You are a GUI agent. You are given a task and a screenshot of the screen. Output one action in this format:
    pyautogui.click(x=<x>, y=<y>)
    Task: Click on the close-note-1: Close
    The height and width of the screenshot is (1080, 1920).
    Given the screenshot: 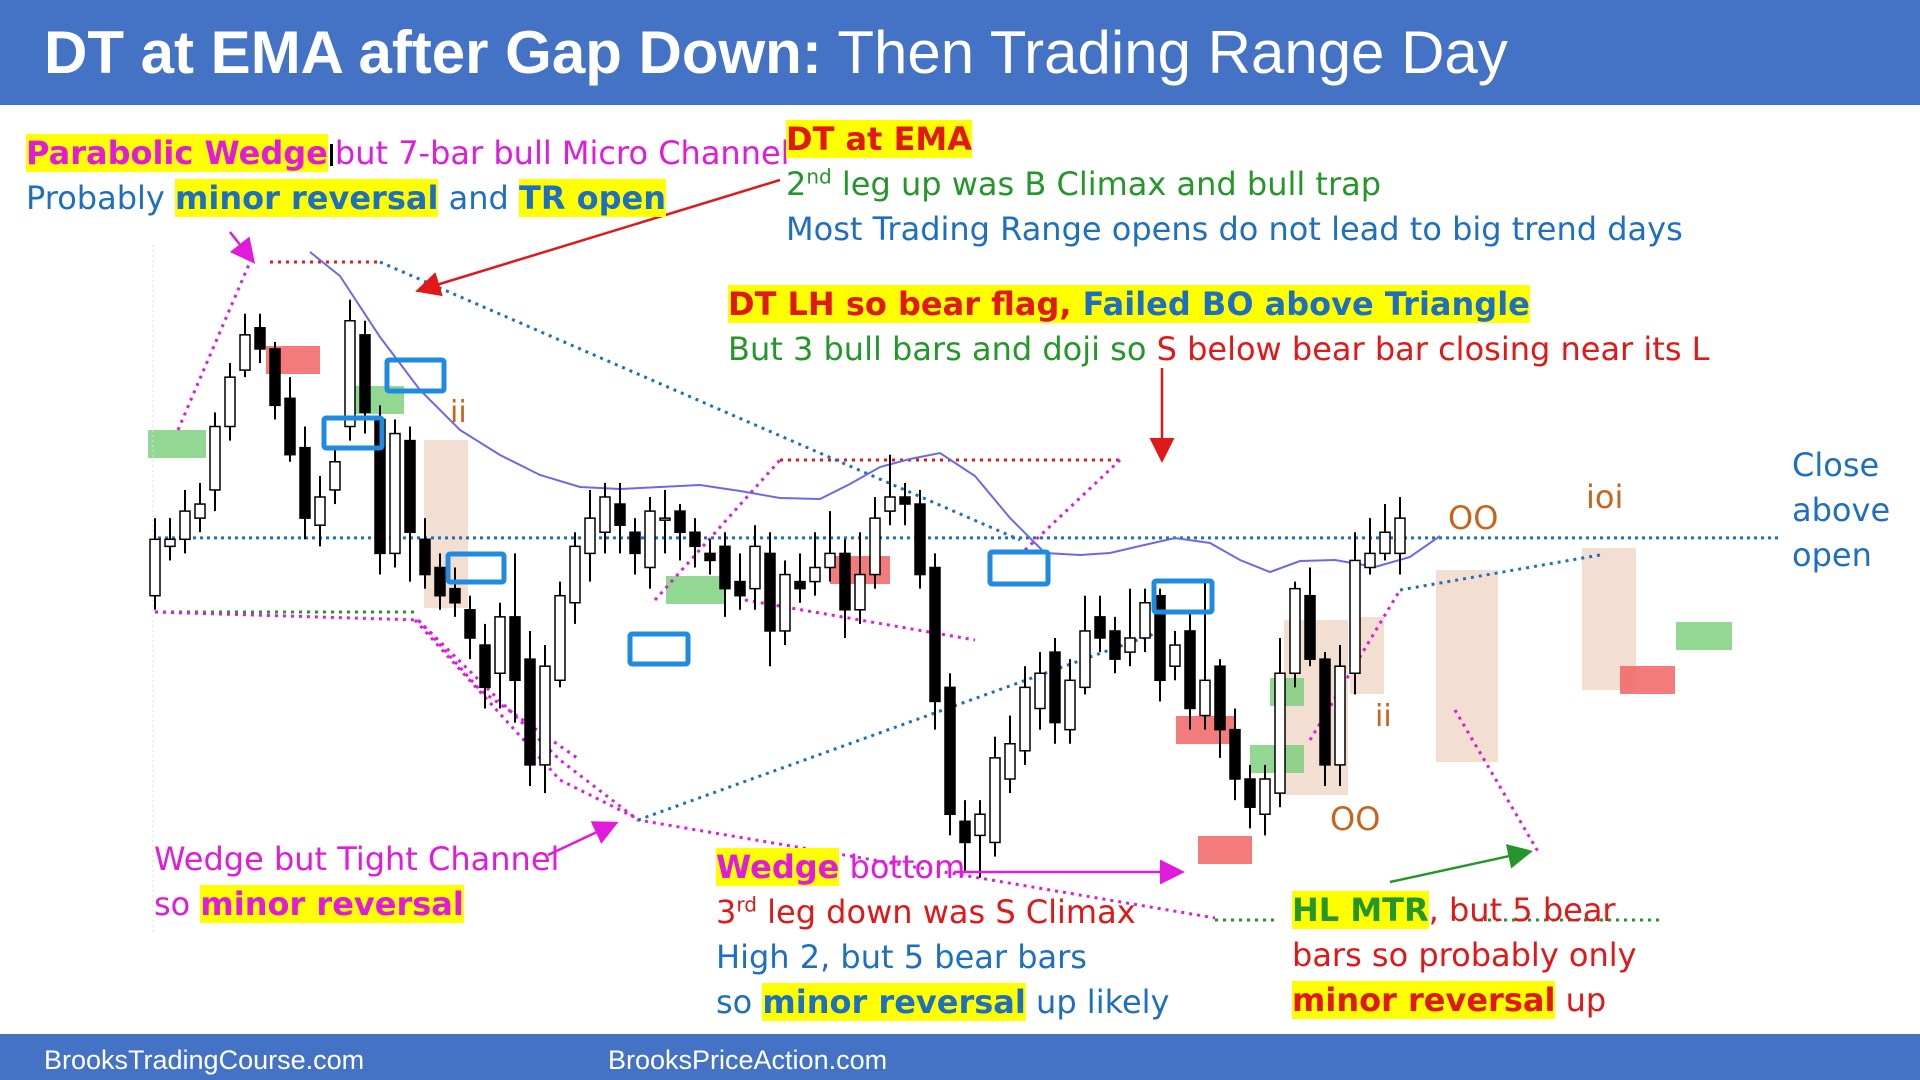 What is the action you would take?
    pyautogui.click(x=1836, y=465)
    